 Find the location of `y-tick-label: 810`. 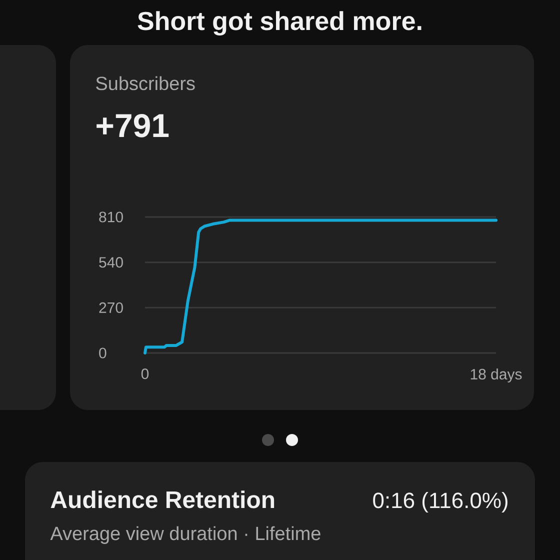

y-tick-label: 810 is located at coordinates (111, 217).